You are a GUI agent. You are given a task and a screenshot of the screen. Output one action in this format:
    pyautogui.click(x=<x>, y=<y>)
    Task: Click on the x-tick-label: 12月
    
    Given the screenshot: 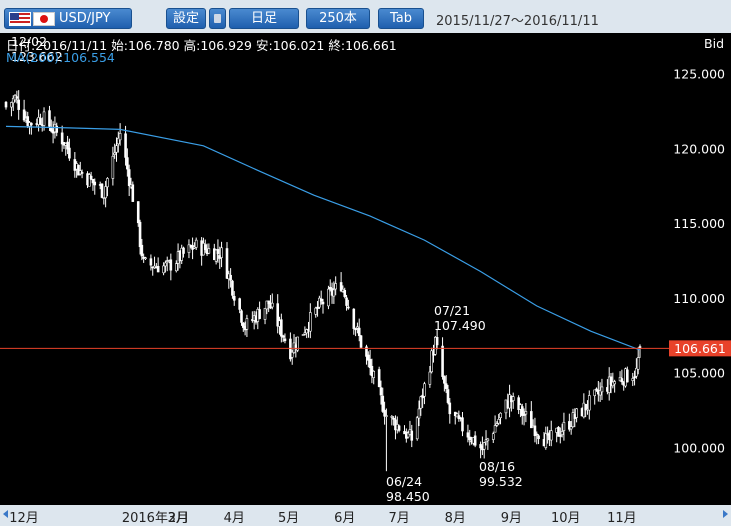 What is the action you would take?
    pyautogui.click(x=24, y=518)
    